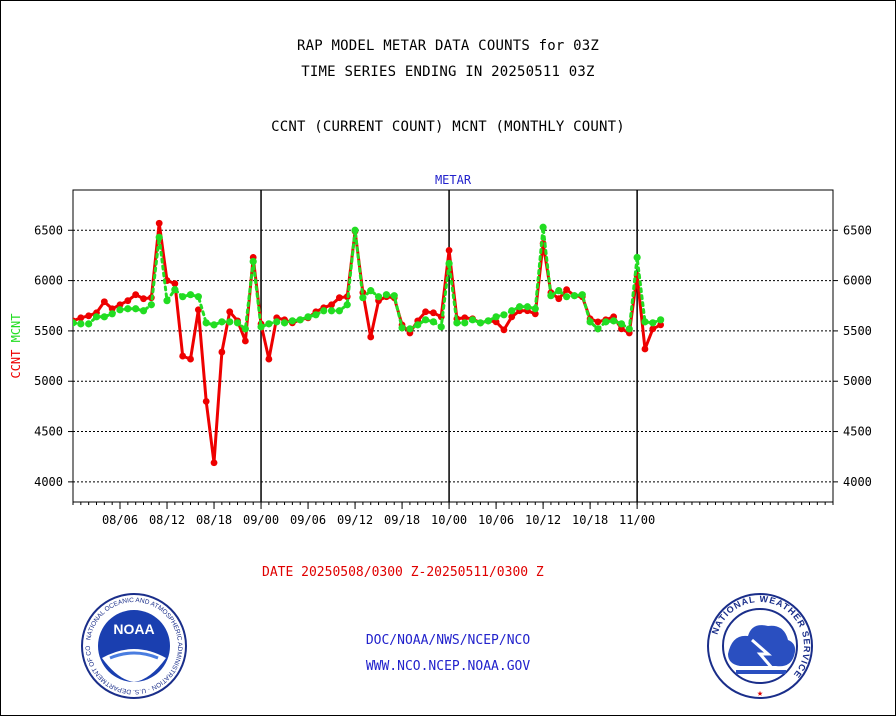 This screenshot has width=896, height=716. Describe the element at coordinates (133, 629) in the screenshot. I see `noaa-logo-text: NOAA` at that location.